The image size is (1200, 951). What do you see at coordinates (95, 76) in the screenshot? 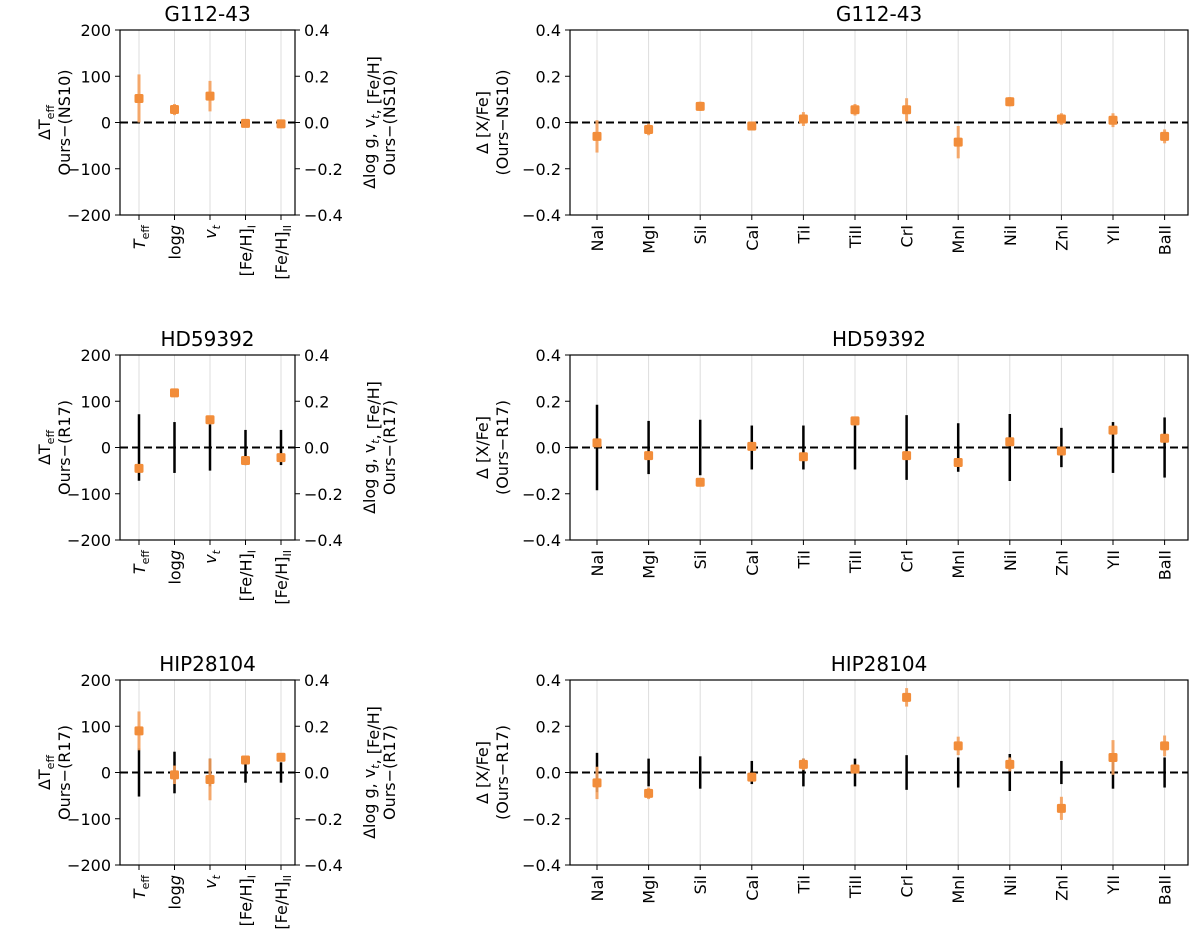
I see `y-tick-label: 100` at bounding box center [95, 76].